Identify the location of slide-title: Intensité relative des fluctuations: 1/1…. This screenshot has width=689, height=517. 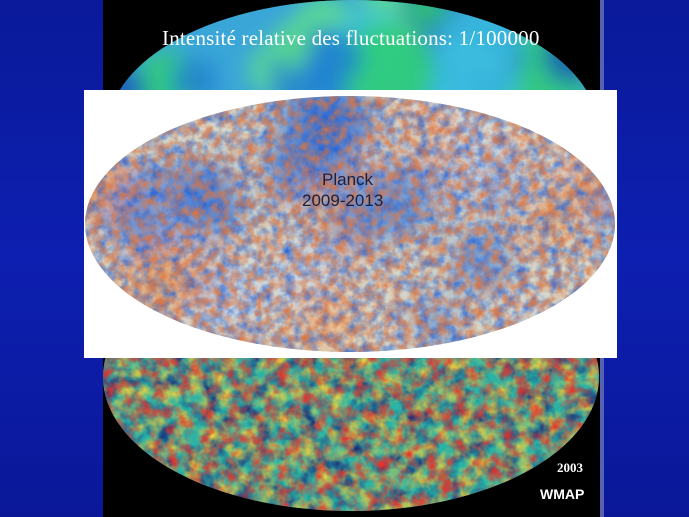
(351, 38).